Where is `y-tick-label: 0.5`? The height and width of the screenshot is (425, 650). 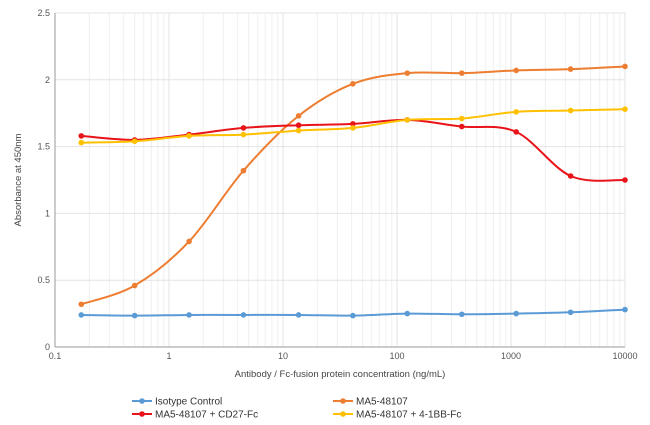
y-tick-label: 0.5 is located at coordinates (43, 280).